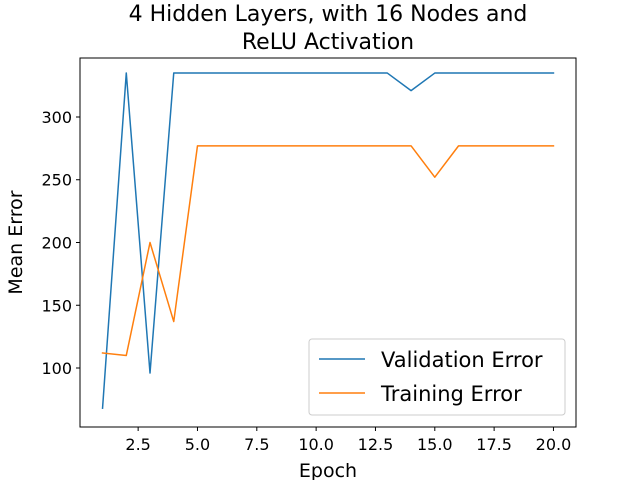 This screenshot has width=640, height=480. I want to click on legend-label: Training Error, so click(451, 394).